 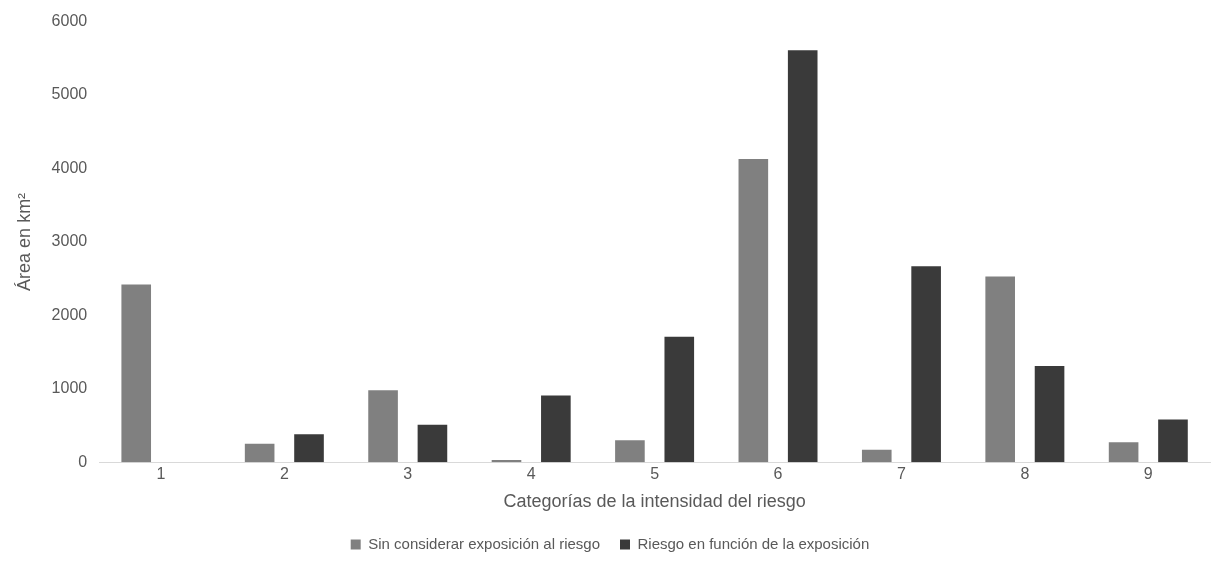 I want to click on x-tick-label: 9, so click(x=1148, y=474).